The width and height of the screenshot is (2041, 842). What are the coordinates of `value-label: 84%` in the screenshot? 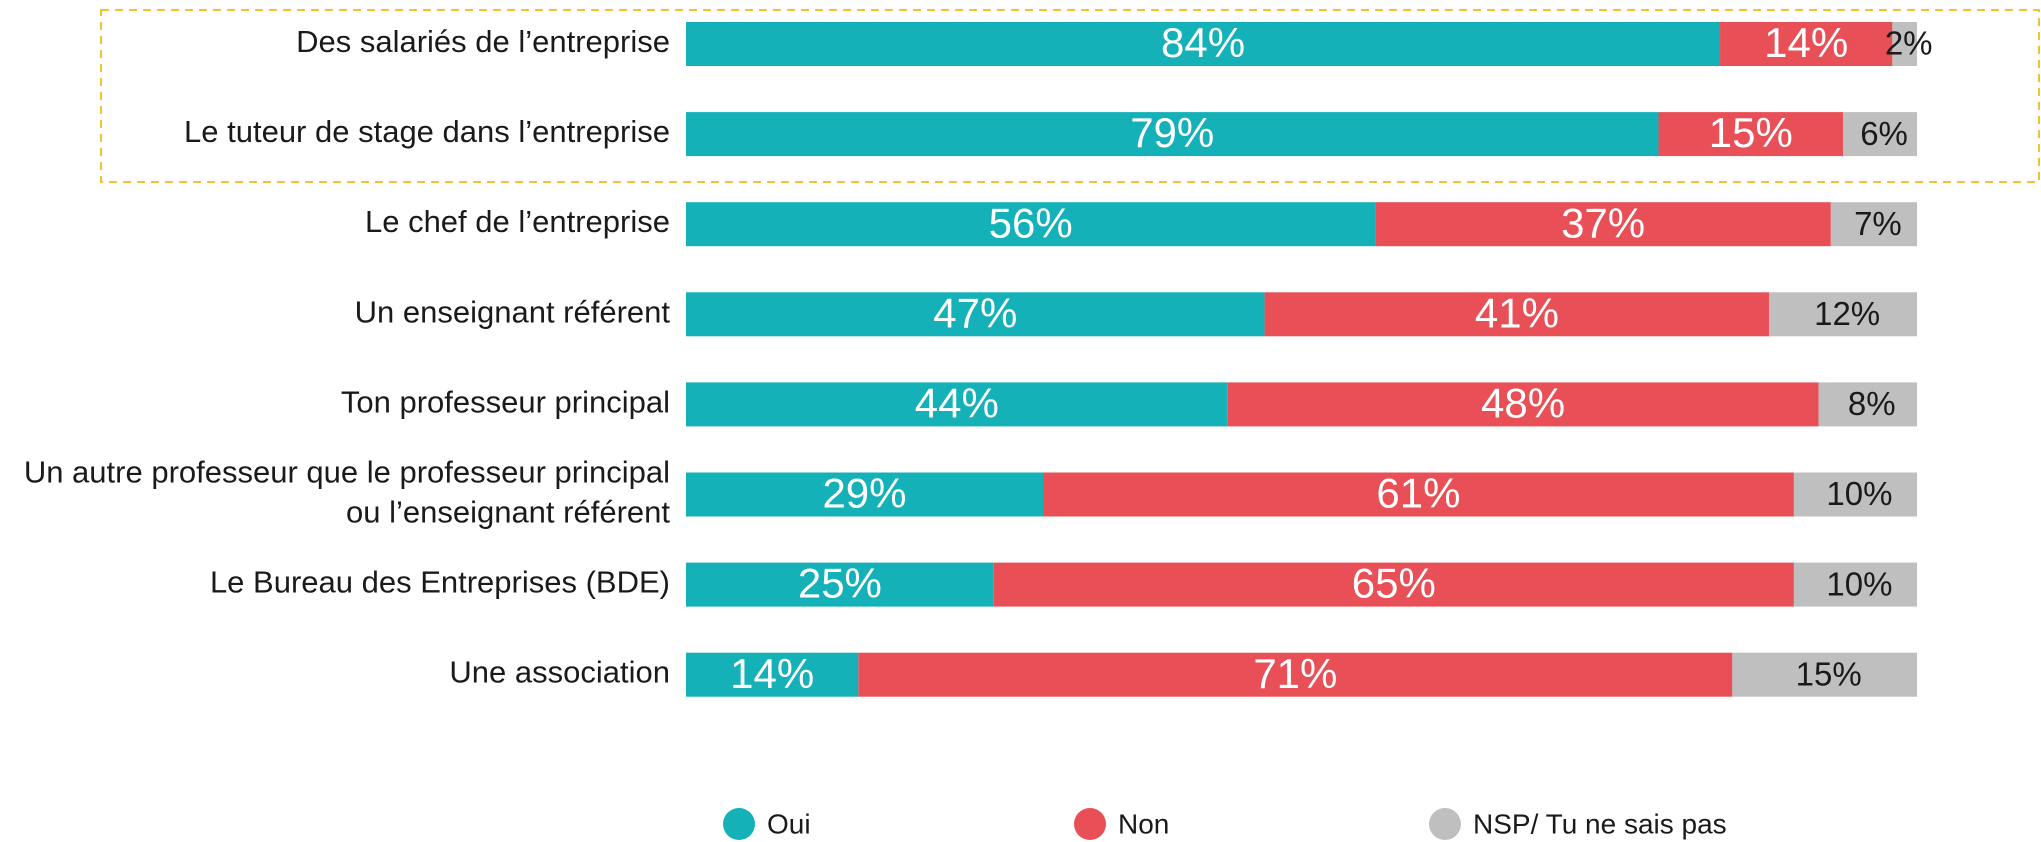 It's located at (1203, 42).